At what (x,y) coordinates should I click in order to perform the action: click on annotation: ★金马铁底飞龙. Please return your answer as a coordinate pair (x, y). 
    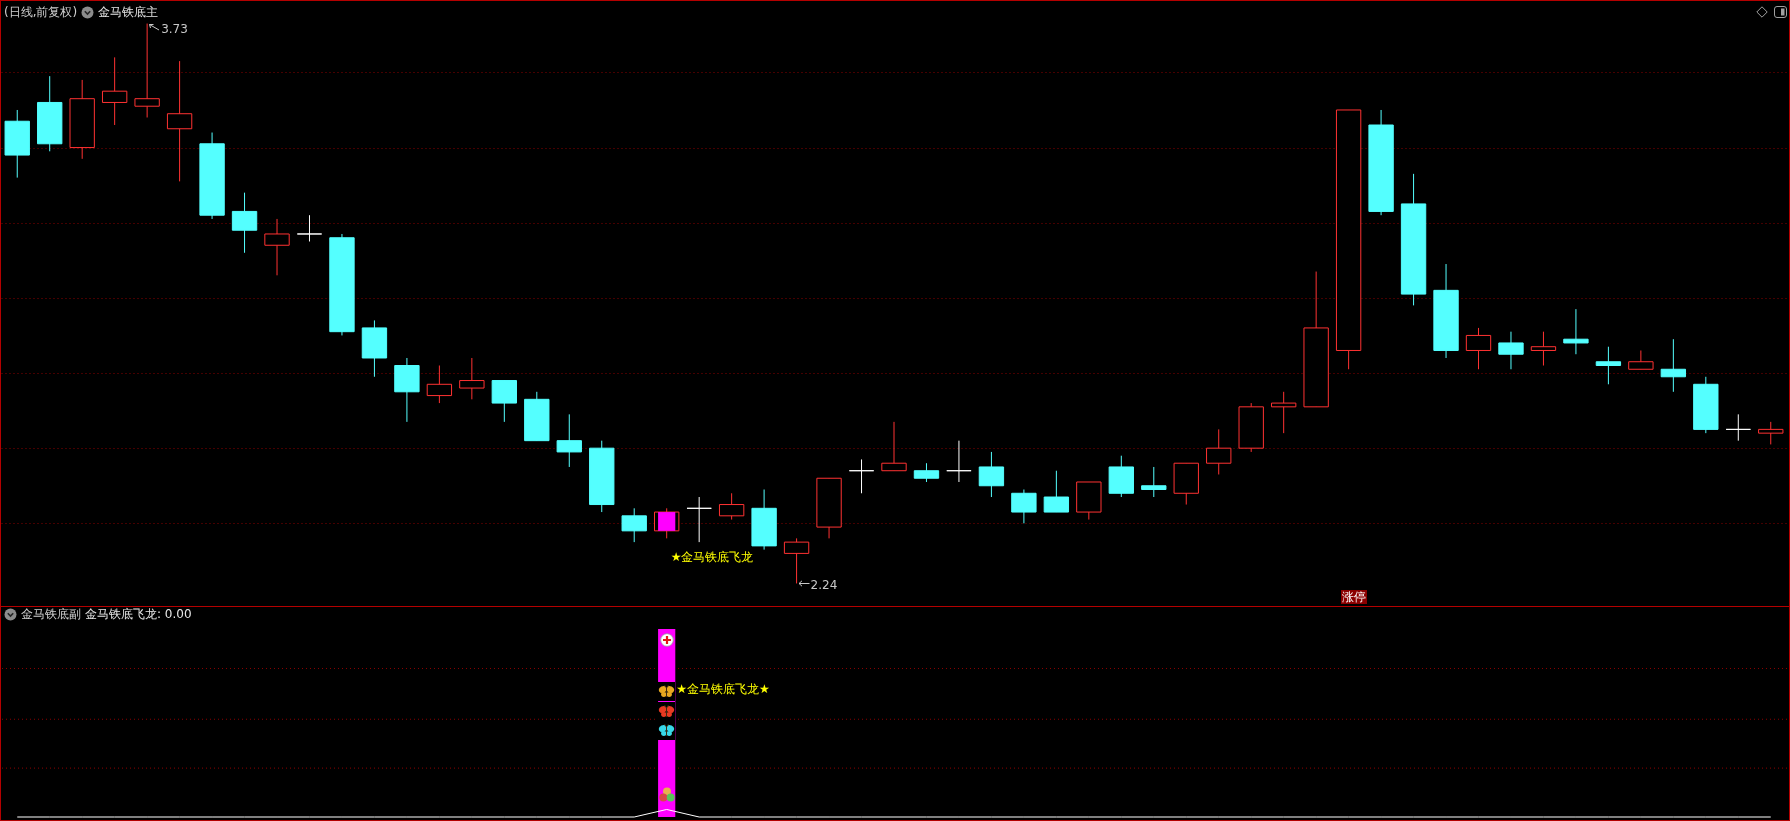
    Looking at the image, I should click on (712, 557).